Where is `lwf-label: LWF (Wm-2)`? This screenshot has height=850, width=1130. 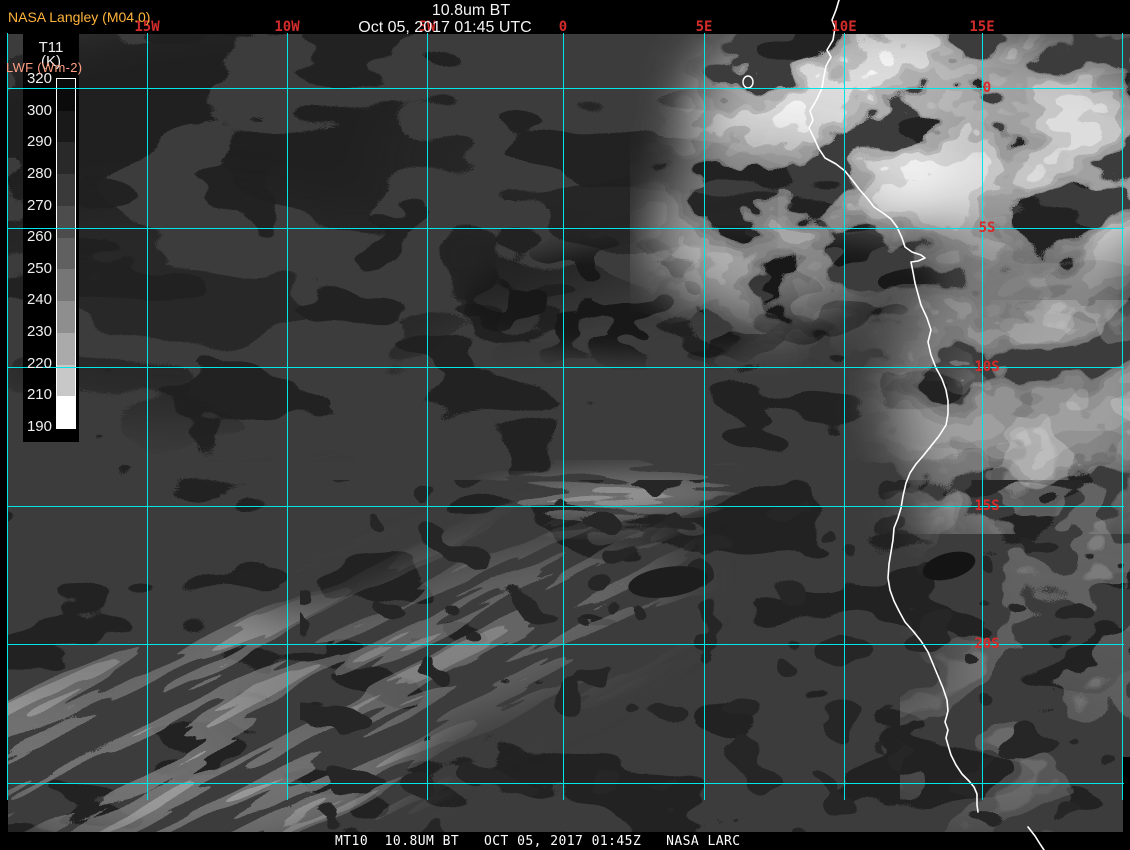
lwf-label: LWF (Wm-2) is located at coordinates (44, 67).